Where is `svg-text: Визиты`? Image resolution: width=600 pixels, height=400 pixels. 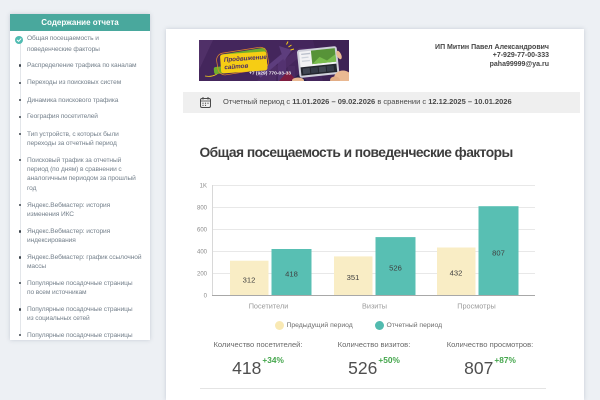
svg-text: Визиты is located at coordinates (374, 306).